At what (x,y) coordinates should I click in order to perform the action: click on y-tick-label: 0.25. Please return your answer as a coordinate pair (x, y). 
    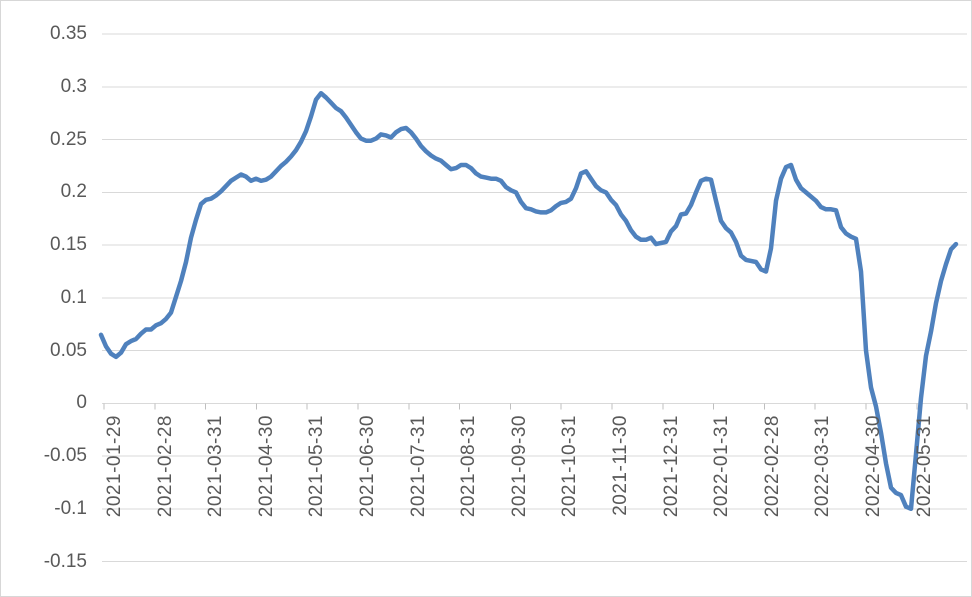
    Looking at the image, I should click on (68, 139).